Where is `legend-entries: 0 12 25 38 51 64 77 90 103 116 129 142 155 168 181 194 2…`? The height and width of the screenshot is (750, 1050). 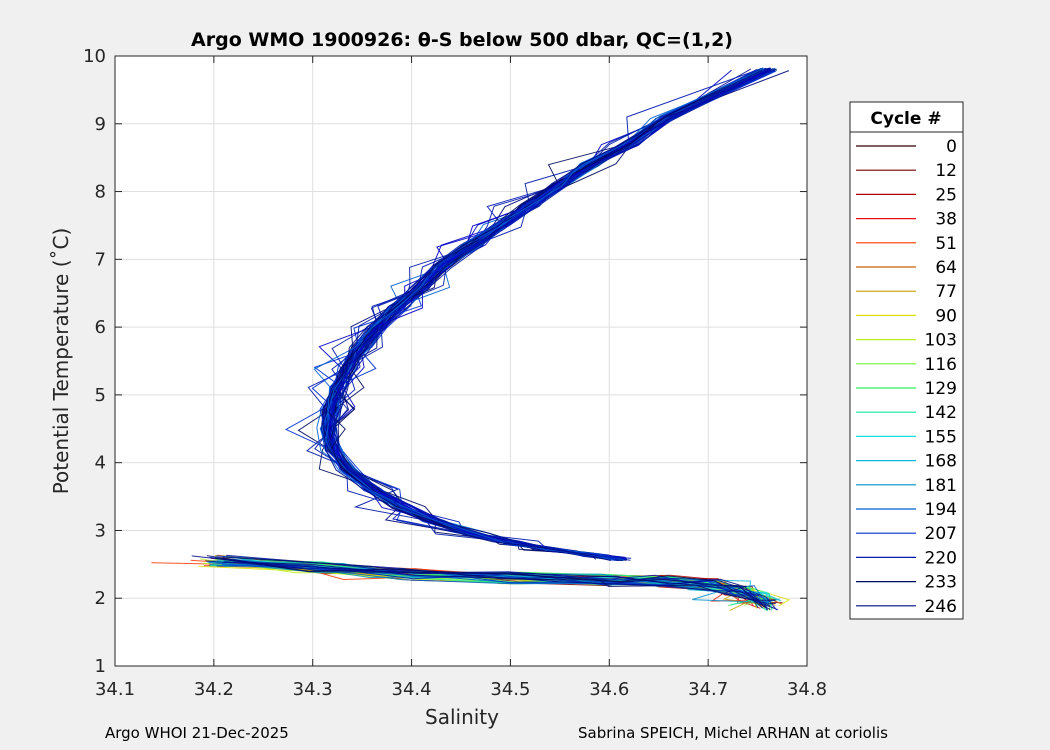 legend-entries: 0 12 25 38 51 64 77 90 103 116 129 142 155 168 181 194 2… is located at coordinates (906, 377).